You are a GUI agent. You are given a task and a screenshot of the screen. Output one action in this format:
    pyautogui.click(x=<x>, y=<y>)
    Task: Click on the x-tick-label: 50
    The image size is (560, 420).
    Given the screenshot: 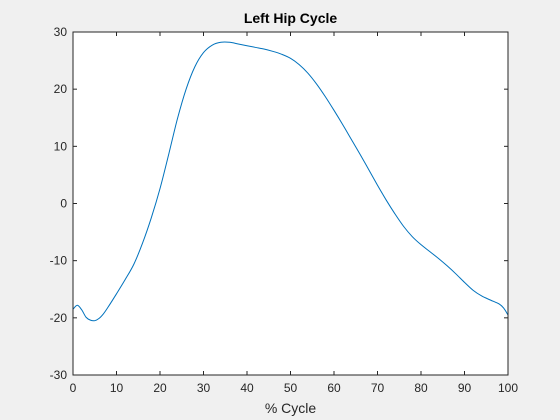 What is the action you would take?
    pyautogui.click(x=291, y=388)
    